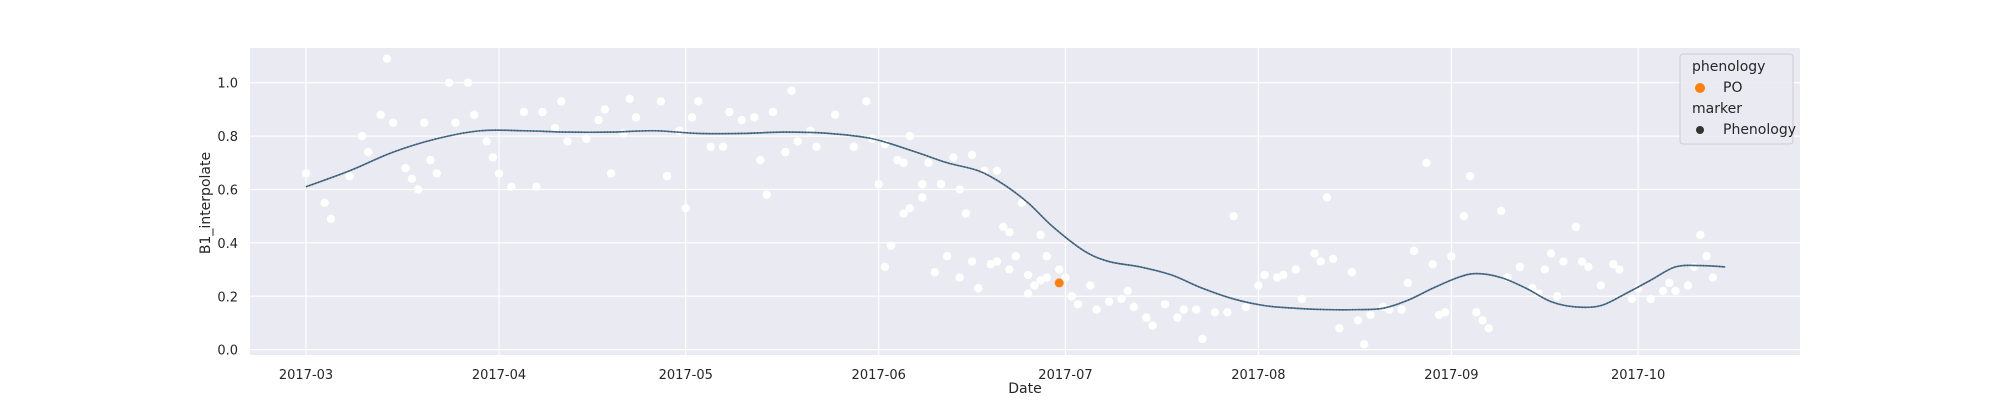 The image size is (2000, 404). I want to click on legend-title-marker: marker, so click(1717, 109).